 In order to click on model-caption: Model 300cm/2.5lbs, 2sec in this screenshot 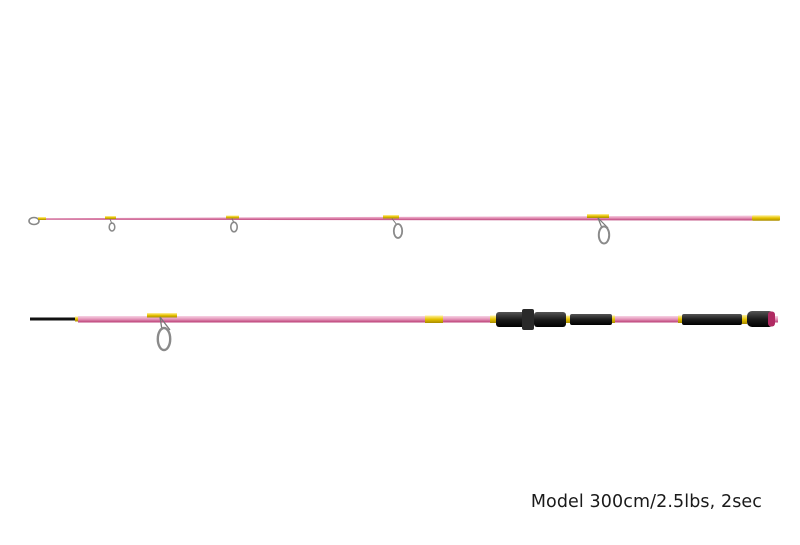, I will do `click(646, 502)`.